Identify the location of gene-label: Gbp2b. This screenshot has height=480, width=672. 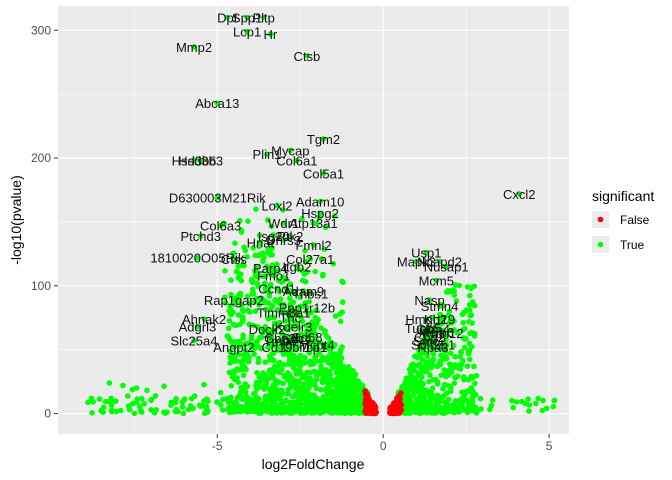
(283, 338).